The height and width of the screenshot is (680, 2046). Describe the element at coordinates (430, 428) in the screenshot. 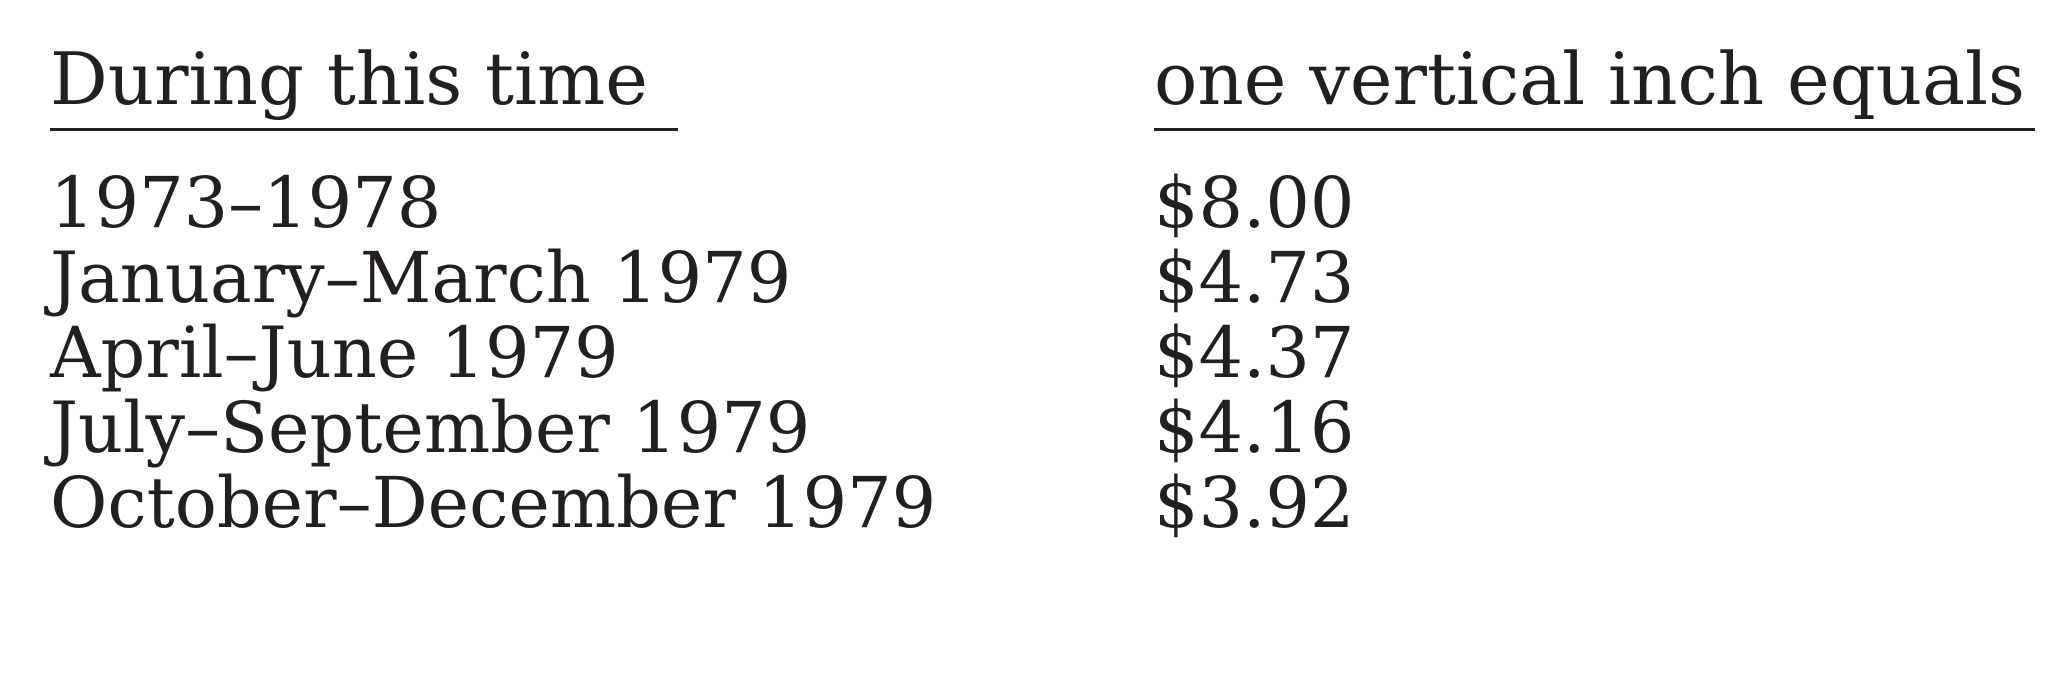

I see `row-period: July–September 1979` at that location.